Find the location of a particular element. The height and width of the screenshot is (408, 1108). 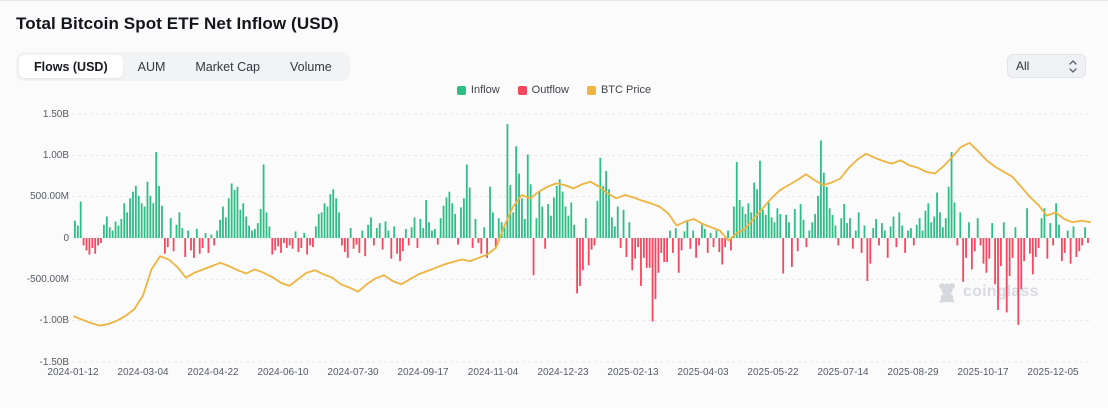

legend-item-outflow: Outflow is located at coordinates (543, 90).